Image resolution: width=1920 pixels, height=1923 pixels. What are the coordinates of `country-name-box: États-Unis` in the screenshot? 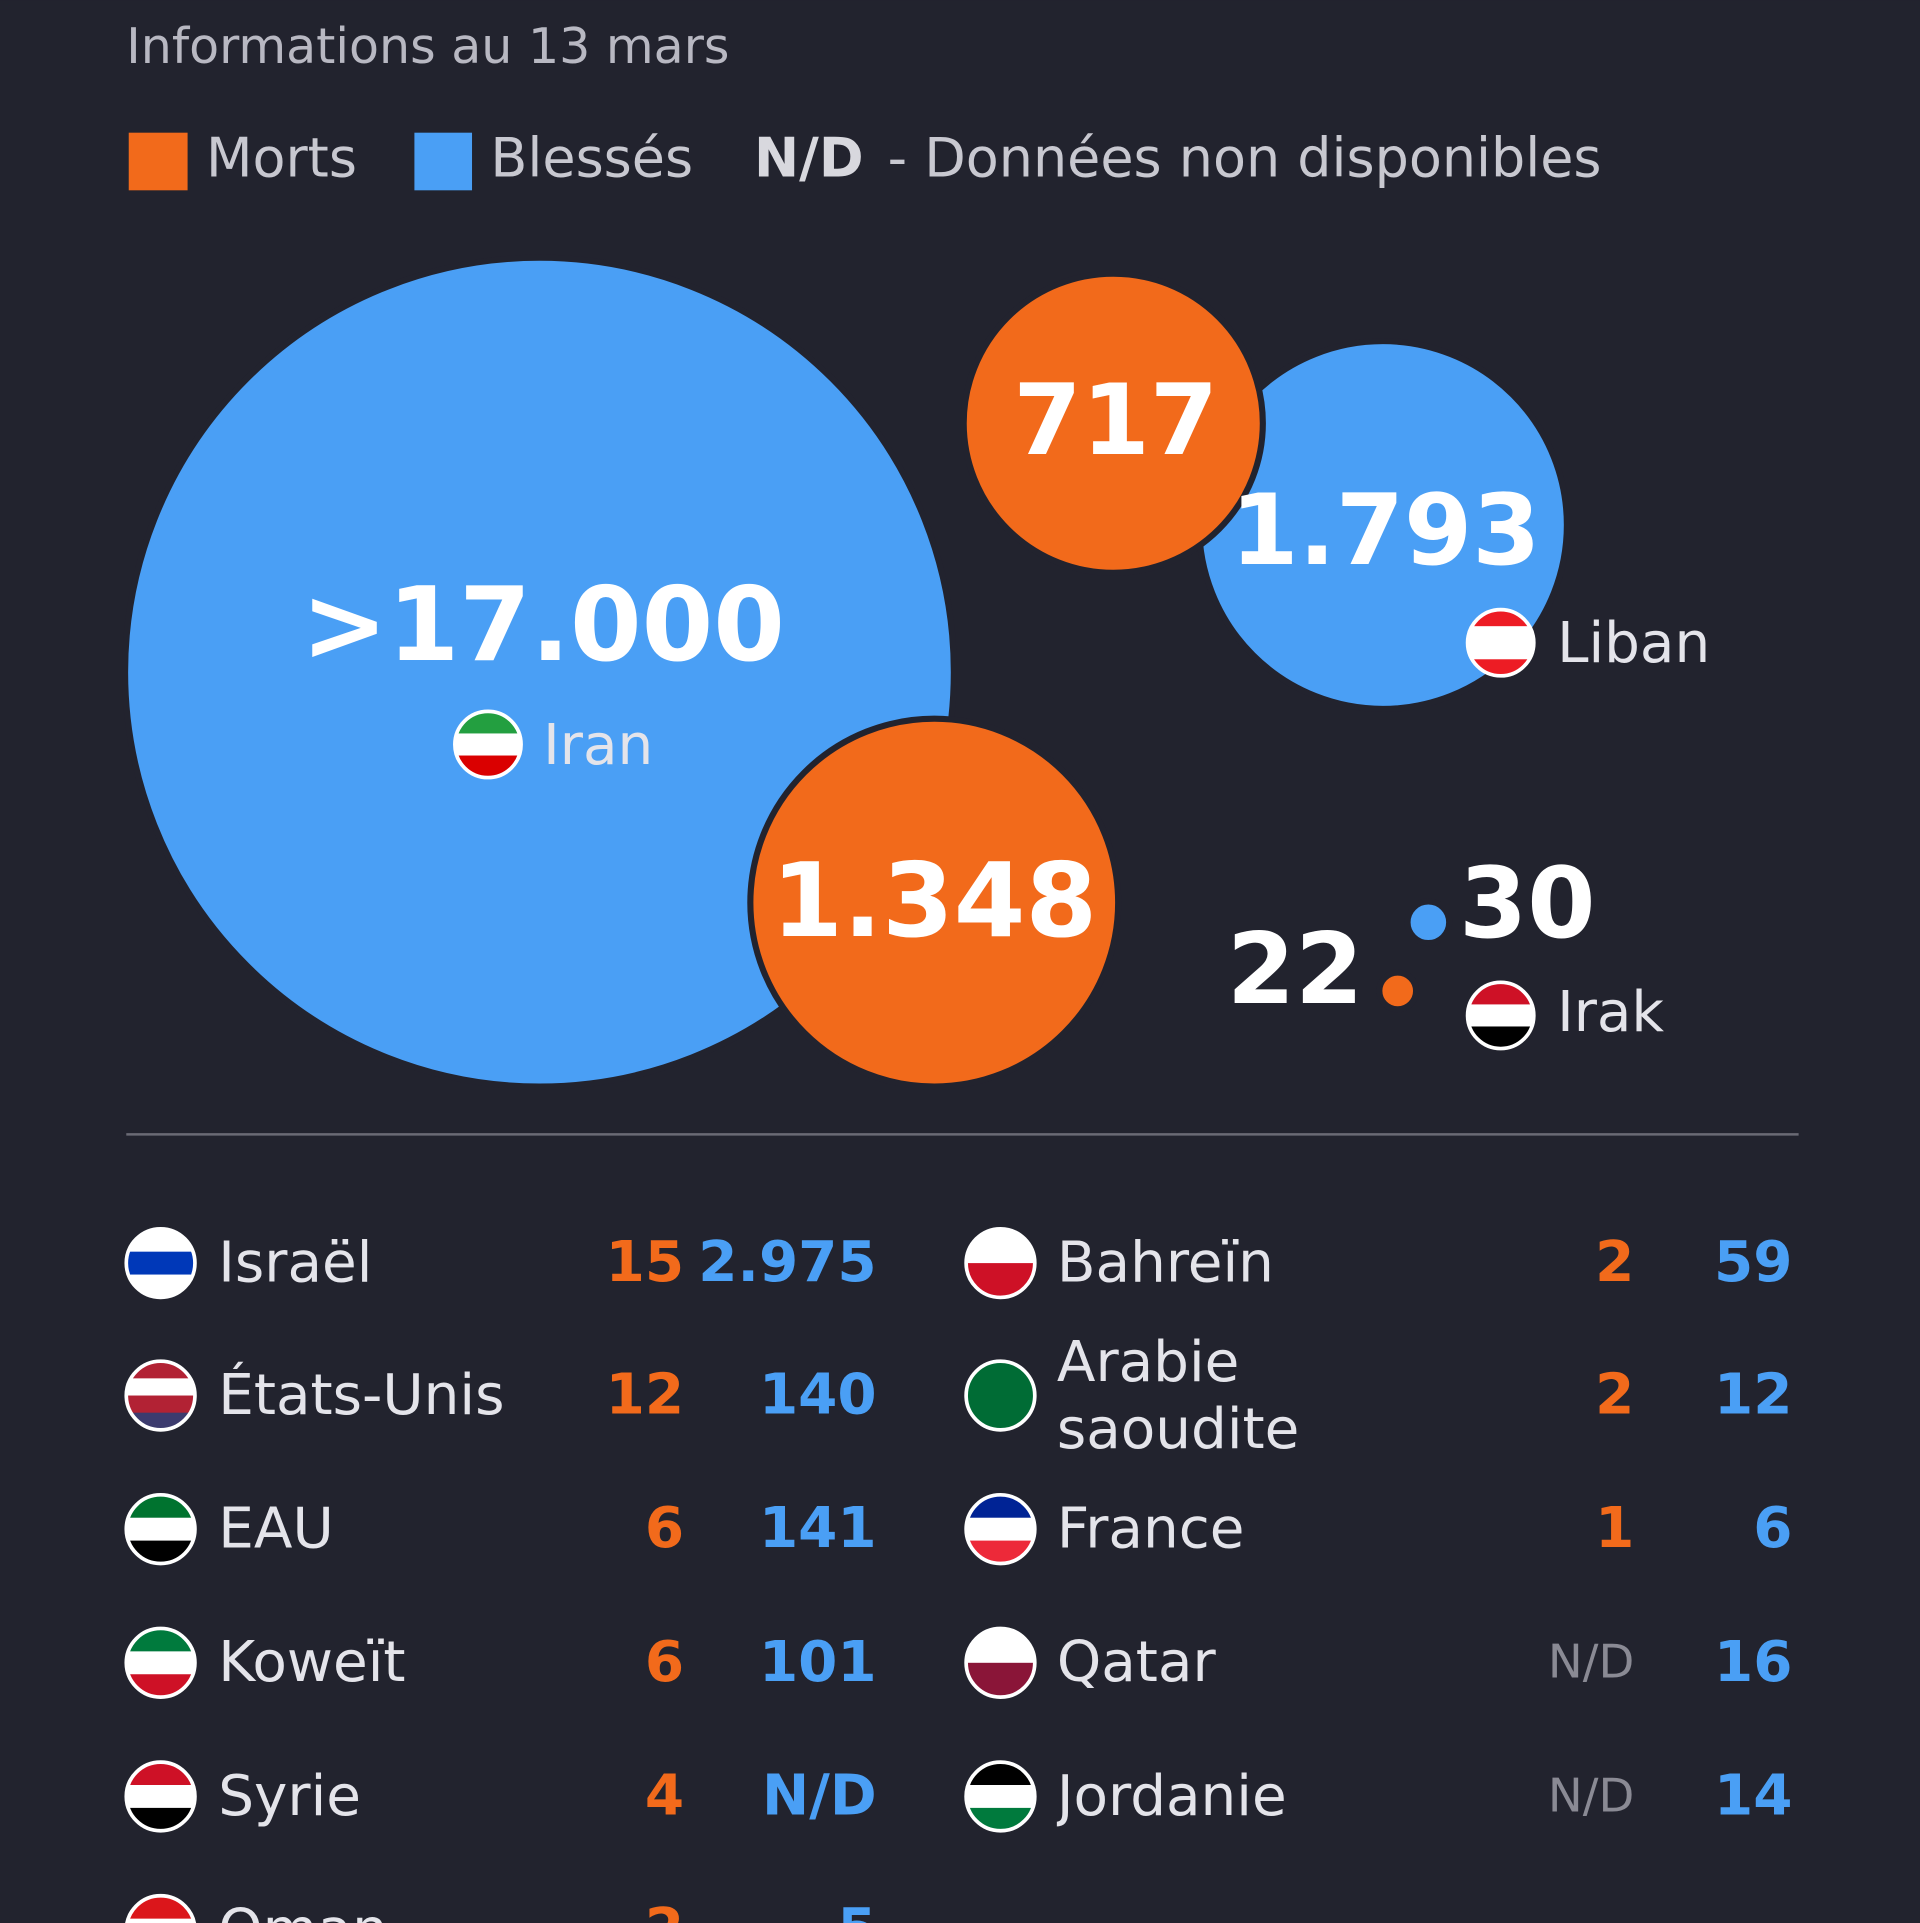 It's located at (361, 1394).